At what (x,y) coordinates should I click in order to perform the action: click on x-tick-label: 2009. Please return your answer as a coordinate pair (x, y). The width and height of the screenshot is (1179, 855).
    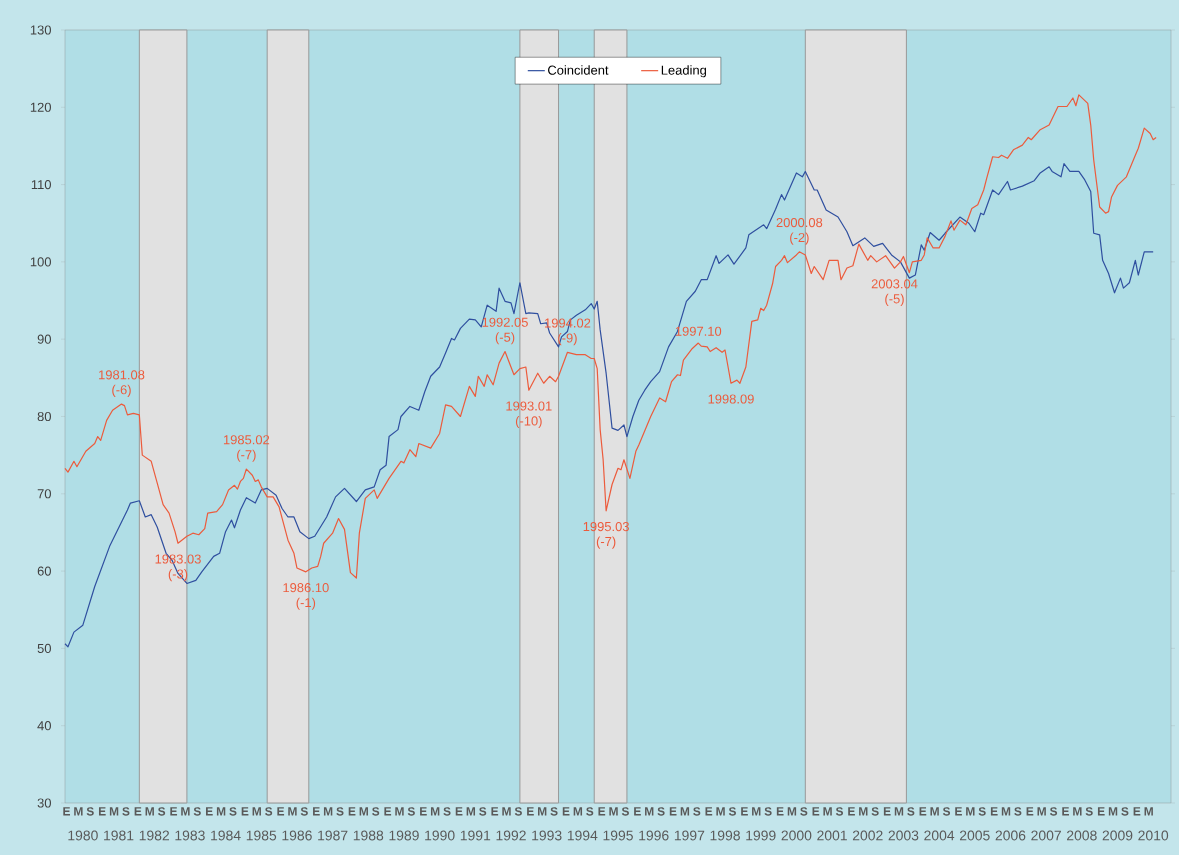
    Looking at the image, I should click on (1117, 835).